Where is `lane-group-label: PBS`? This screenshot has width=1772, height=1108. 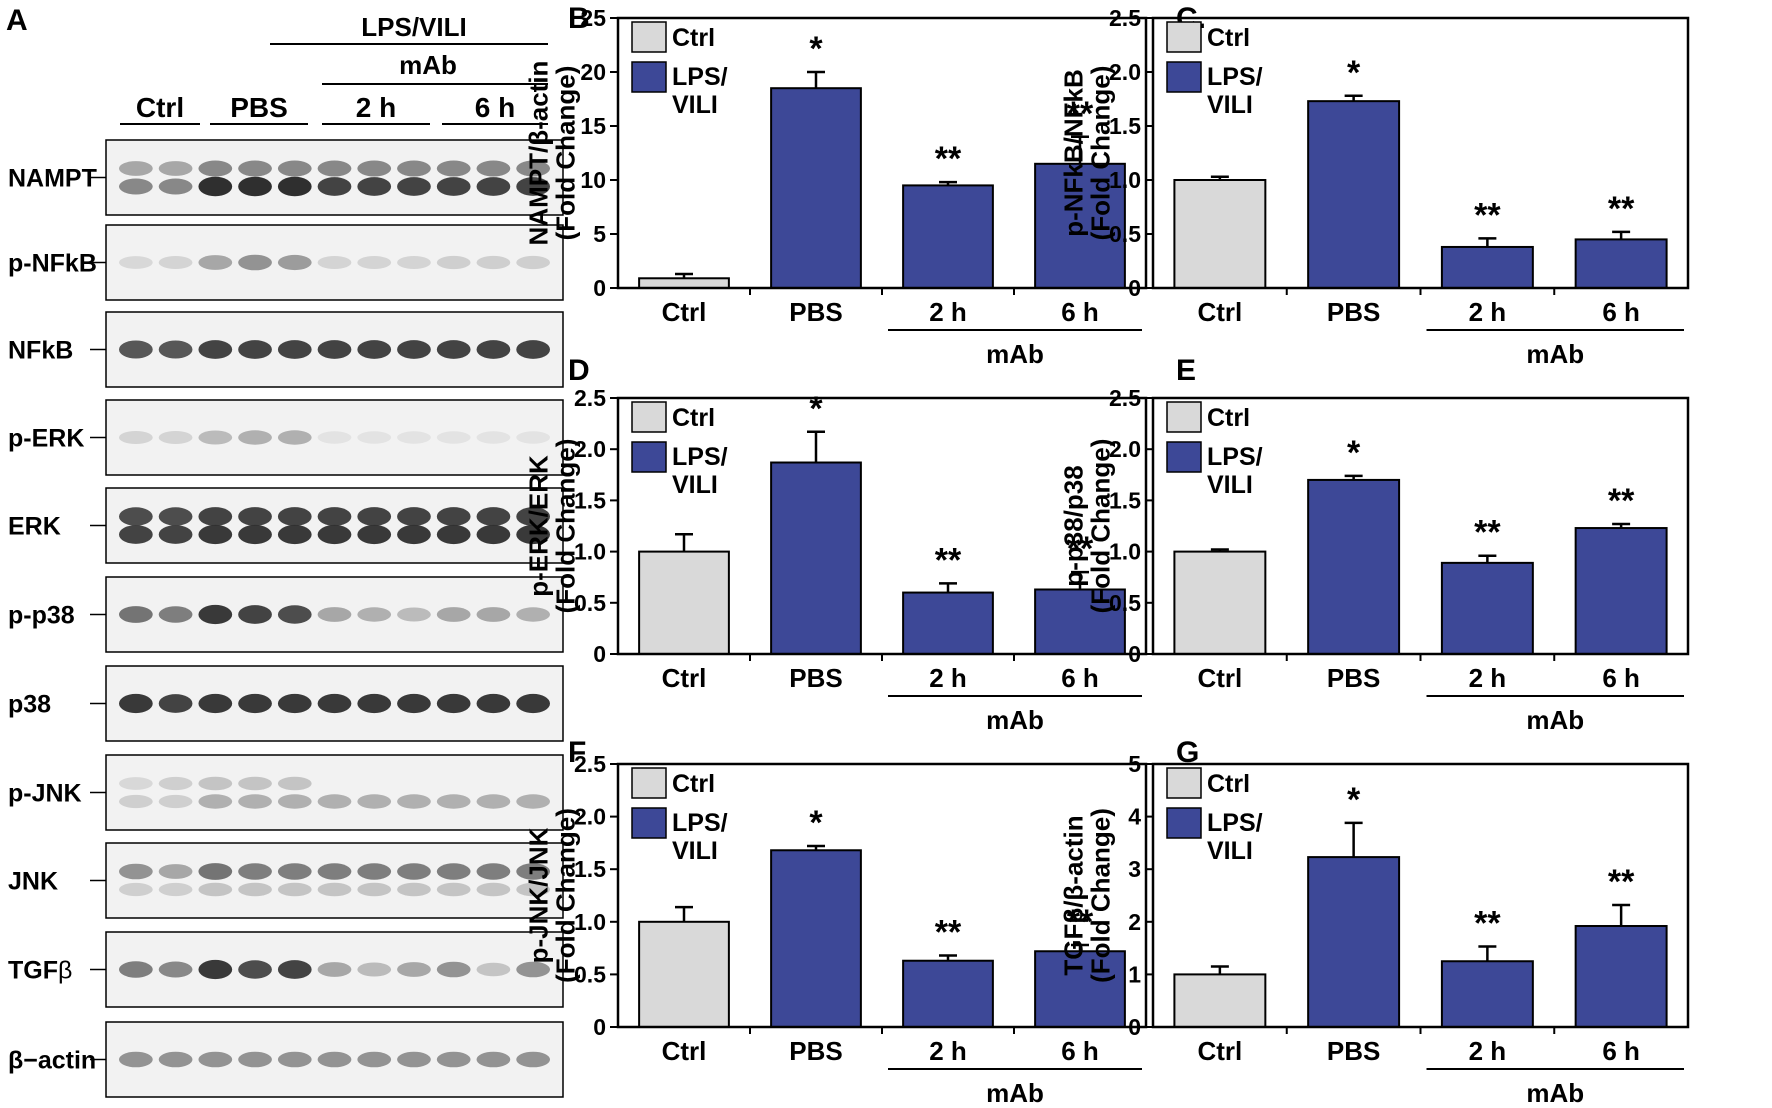
lane-group-label: PBS is located at coordinates (259, 107).